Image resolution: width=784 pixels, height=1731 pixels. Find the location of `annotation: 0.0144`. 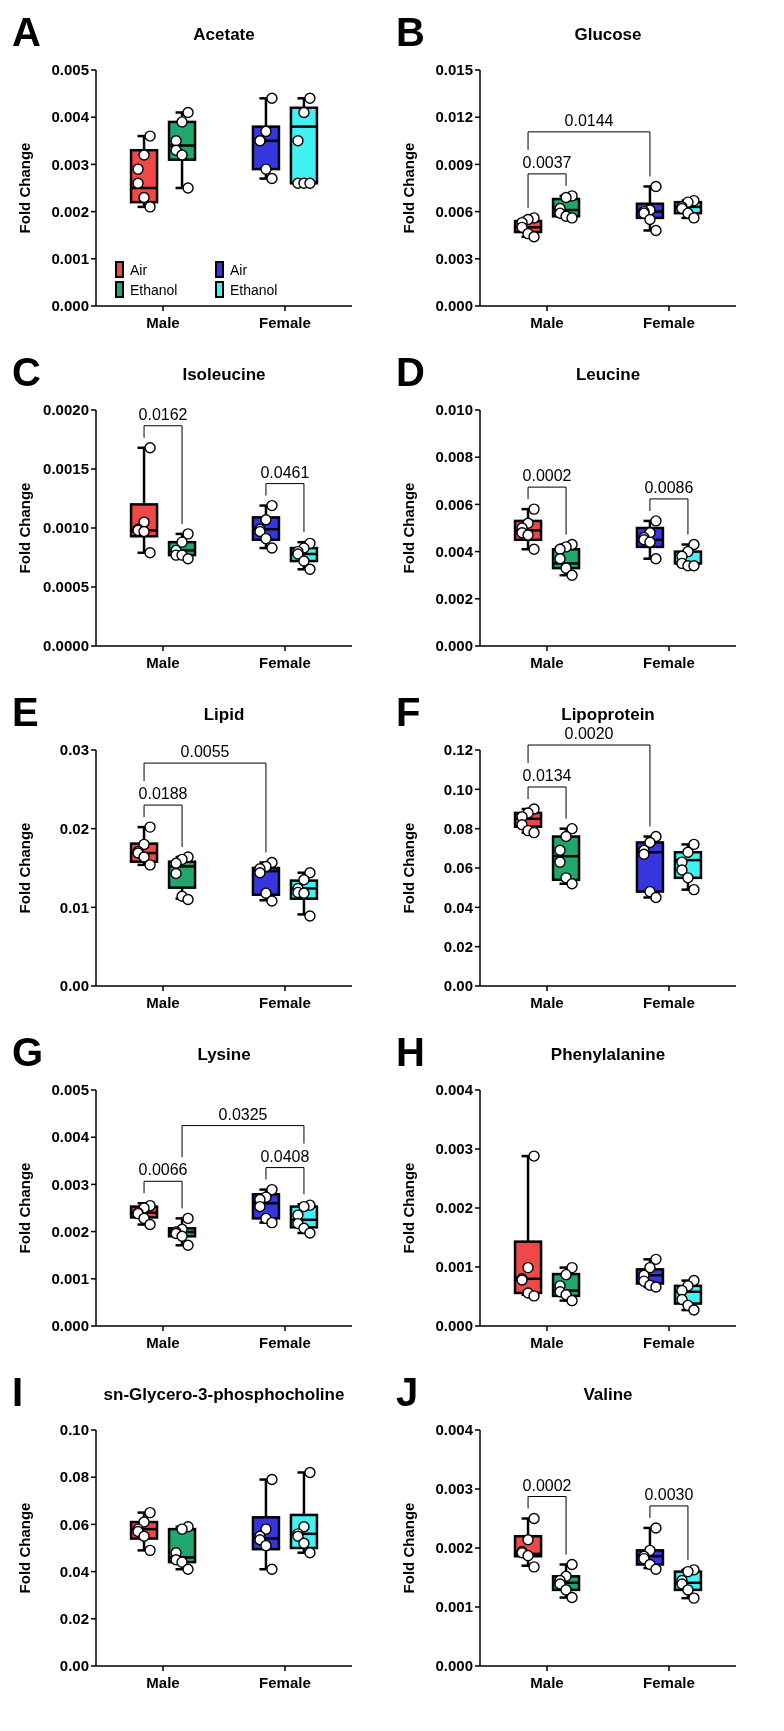

annotation: 0.0144 is located at coordinates (589, 120).